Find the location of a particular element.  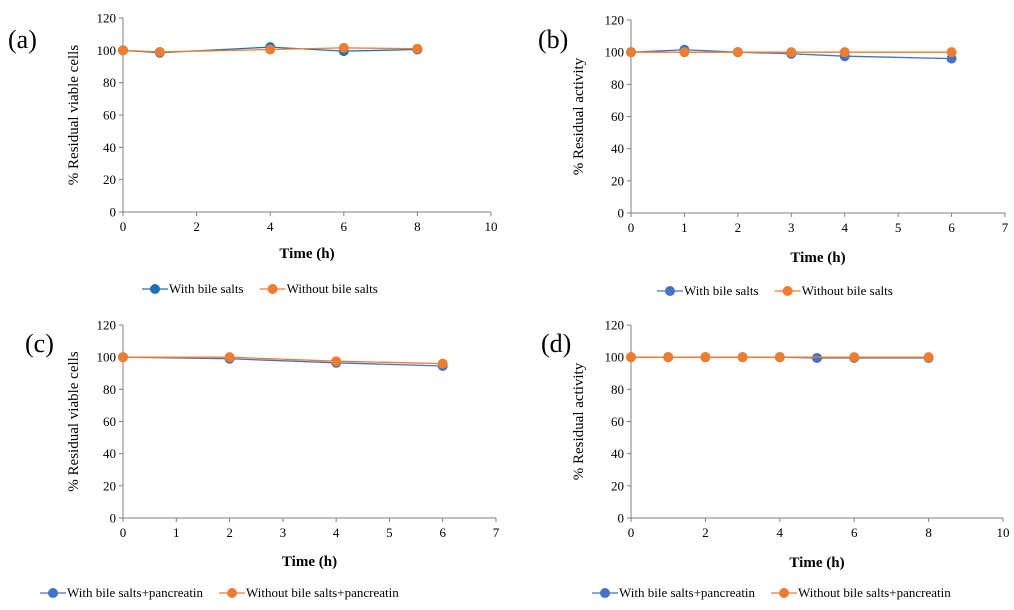

legend-entry-2: Without bile salts+pancreatin is located at coordinates (309, 592).